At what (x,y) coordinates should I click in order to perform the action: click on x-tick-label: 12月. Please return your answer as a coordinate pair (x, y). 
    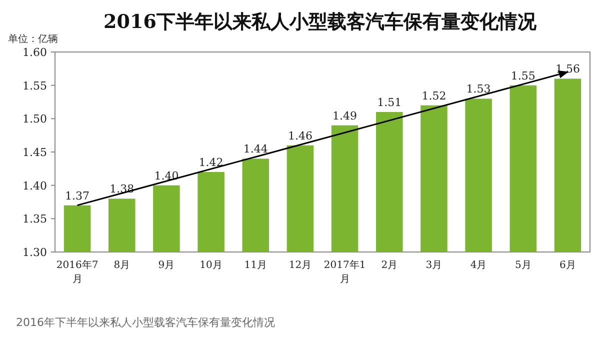
    Looking at the image, I should click on (300, 265).